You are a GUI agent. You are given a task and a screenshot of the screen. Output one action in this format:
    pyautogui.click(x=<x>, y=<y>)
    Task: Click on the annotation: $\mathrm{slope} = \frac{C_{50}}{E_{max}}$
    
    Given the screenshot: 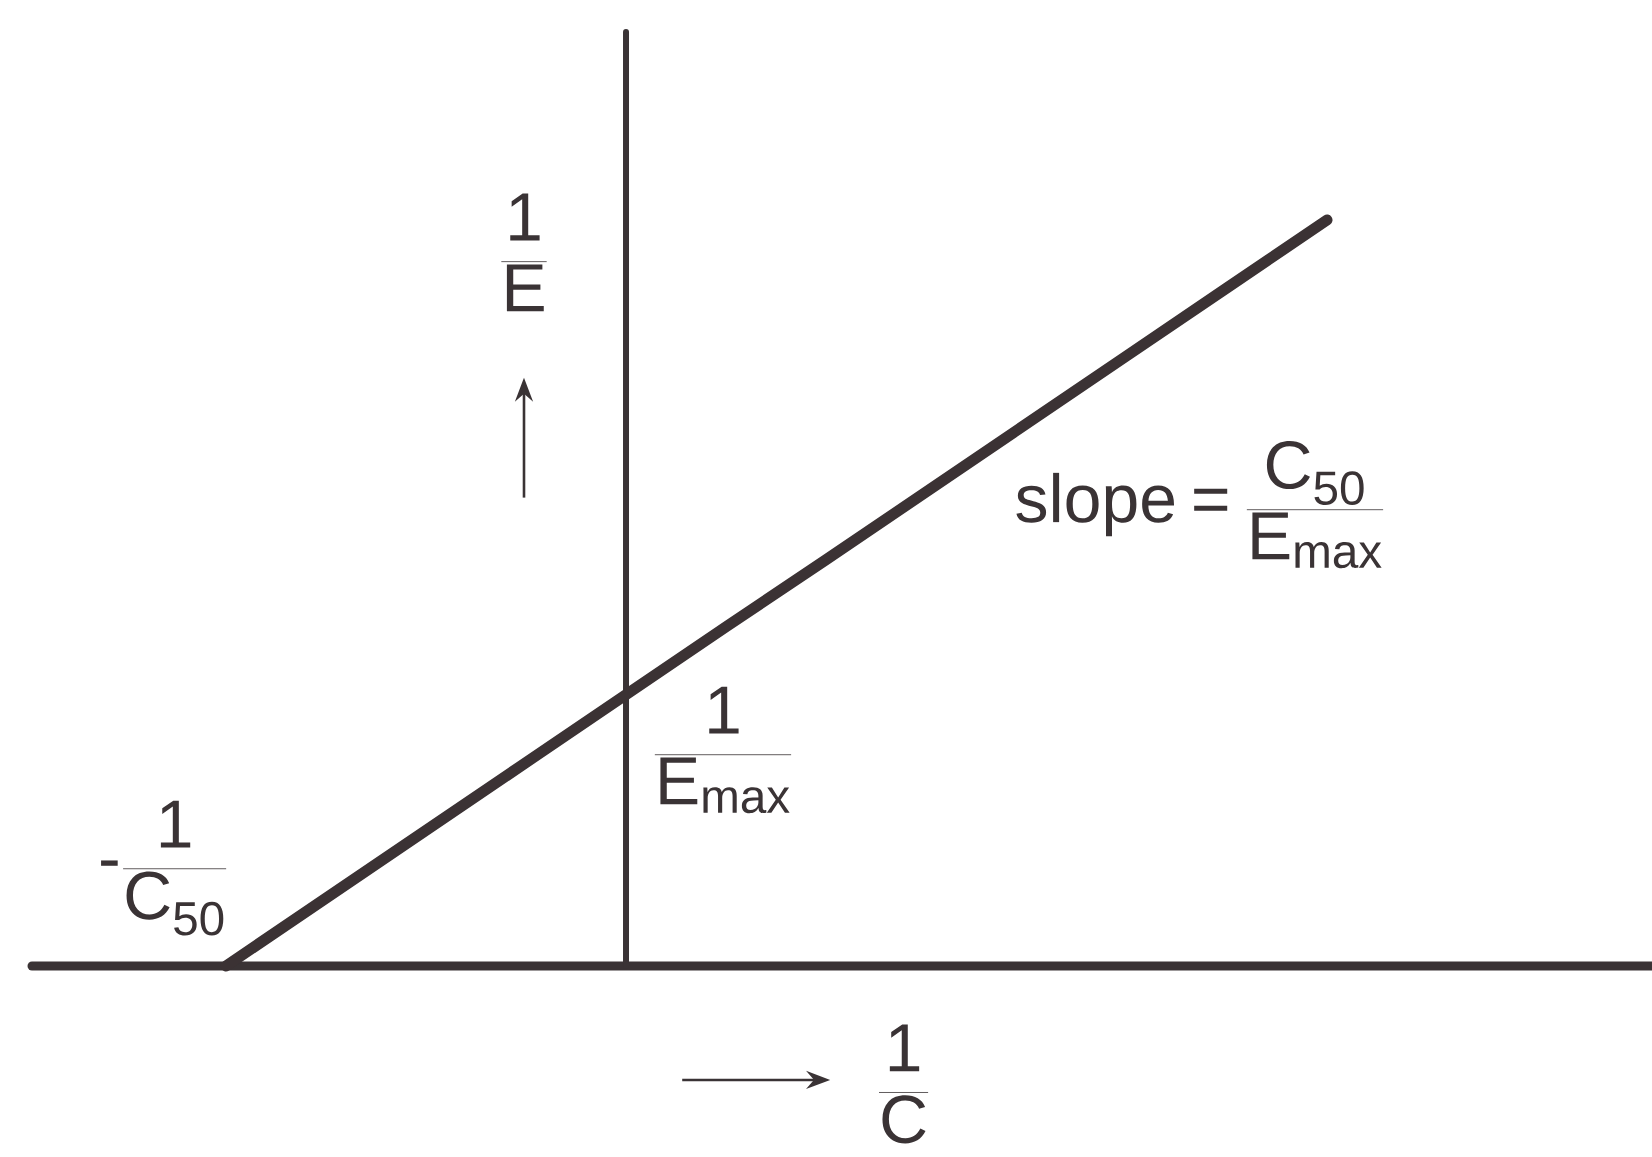 What is the action you would take?
    pyautogui.click(x=1200, y=504)
    